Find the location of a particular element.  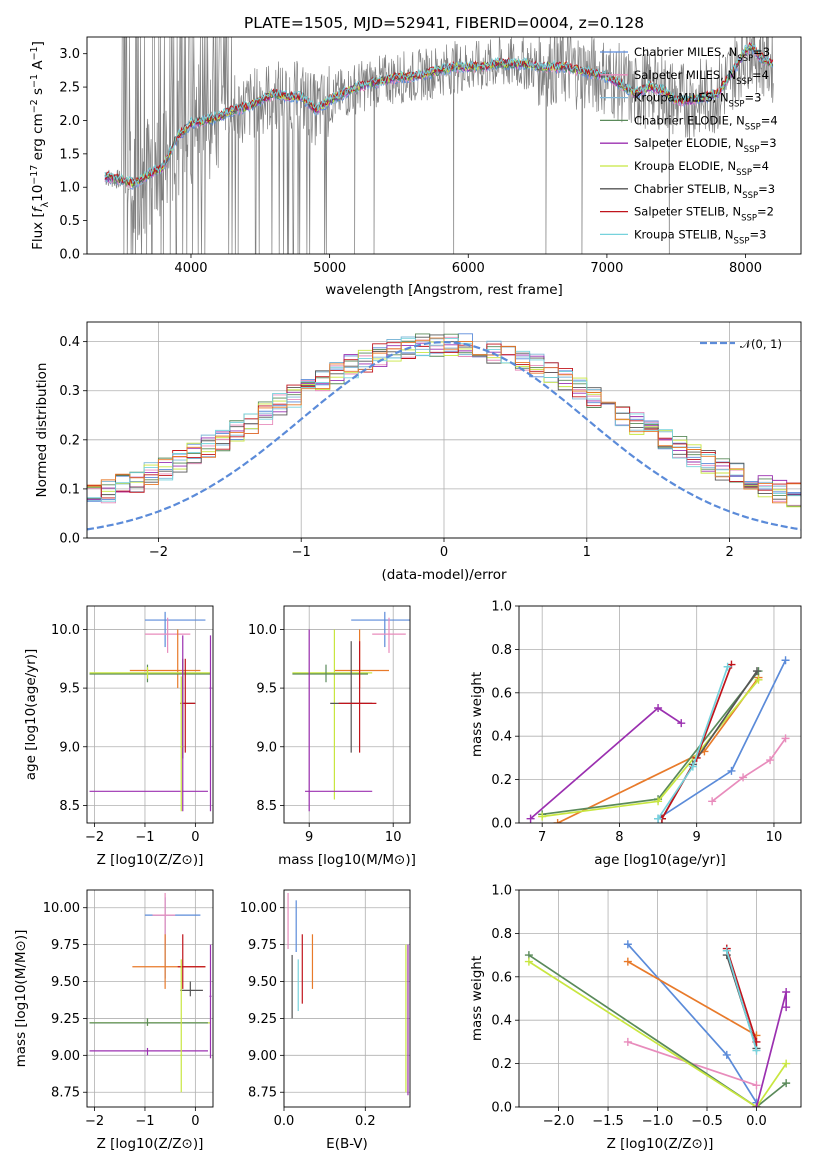

legend-label: Salpeter ELODIE, NSSP=3 is located at coordinates (705, 145).